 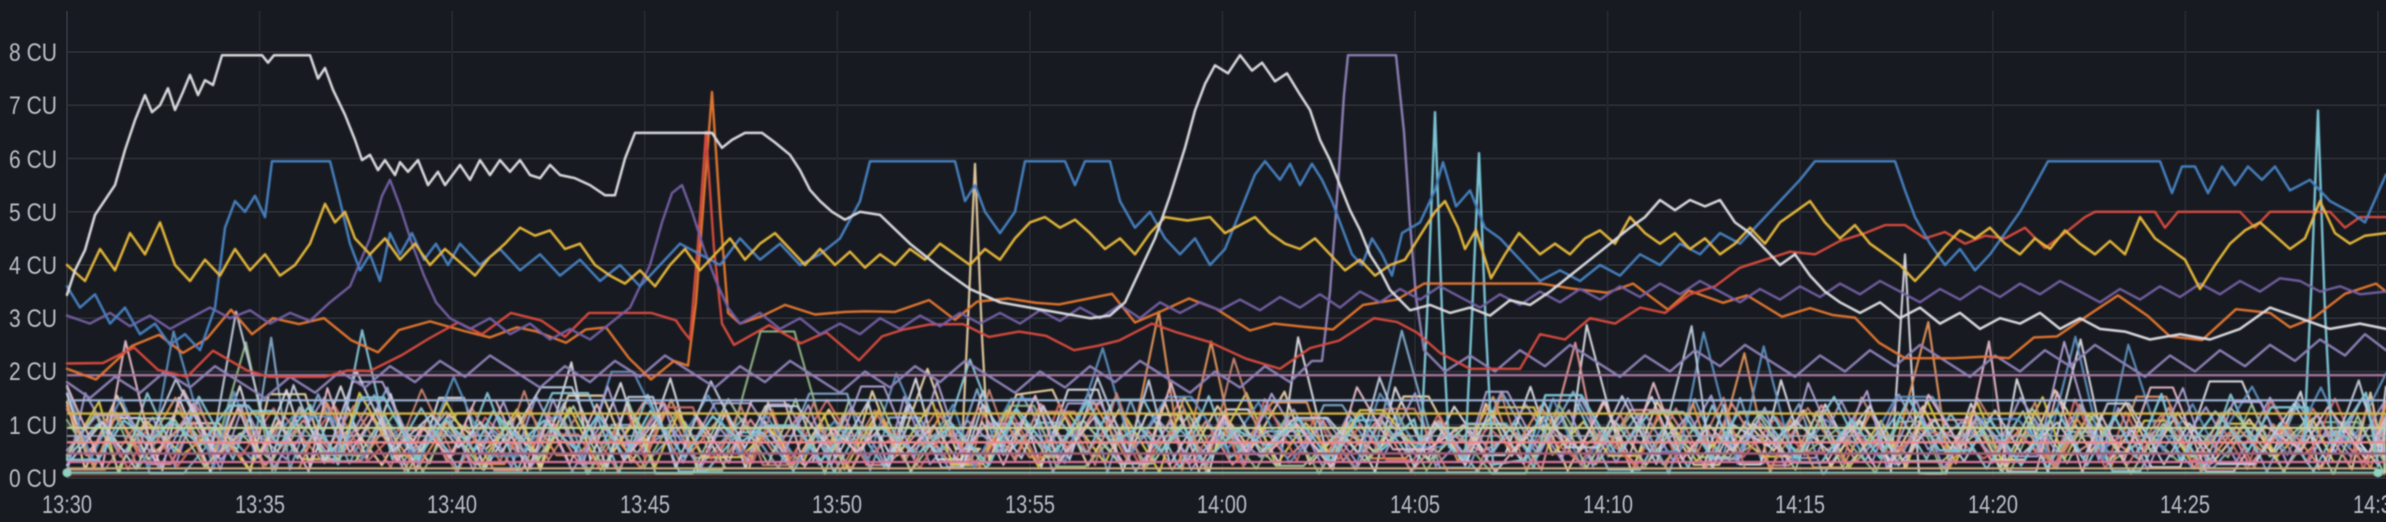 I want to click on svg-text: 14:15, so click(x=1800, y=505).